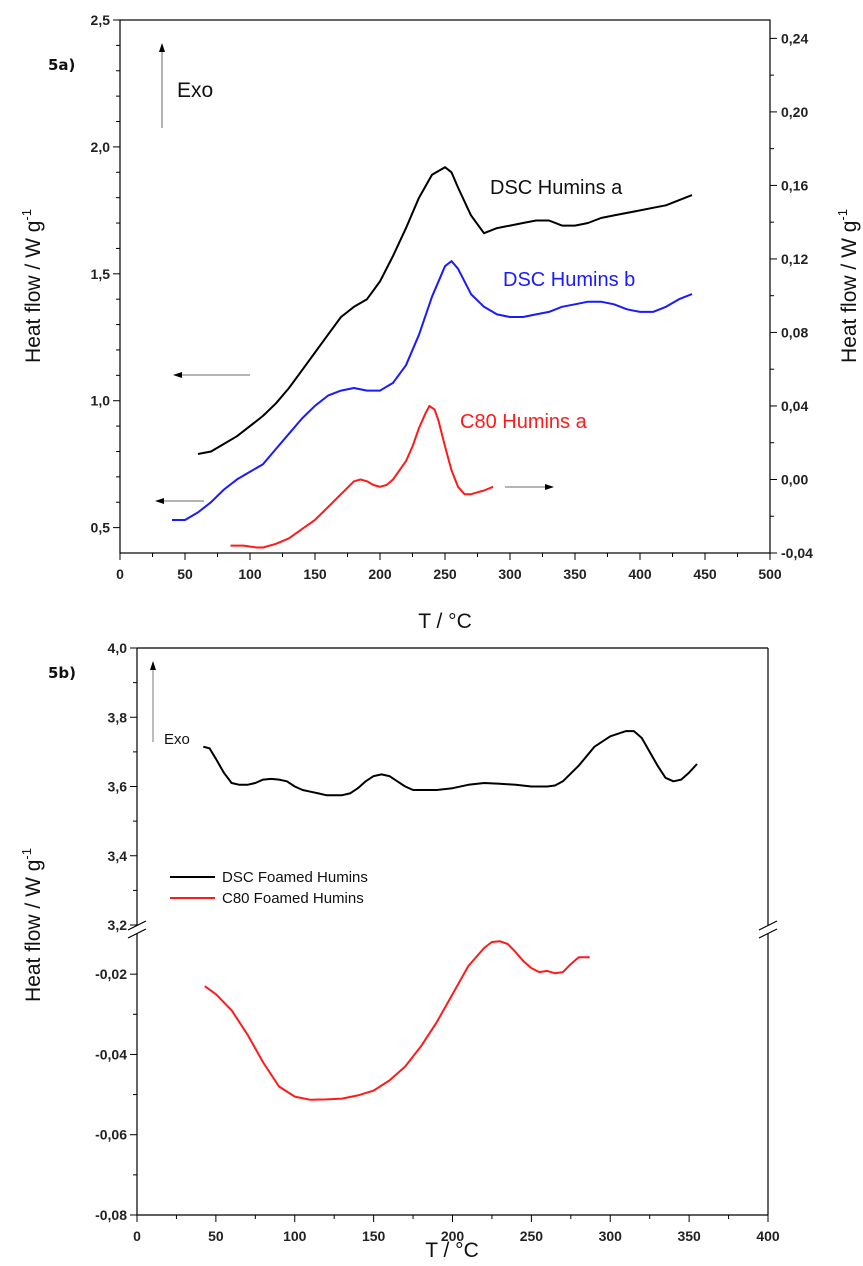  Describe the element at coordinates (450, 763) in the screenshot. I see `series-line-dsc-foamed-humins` at that location.